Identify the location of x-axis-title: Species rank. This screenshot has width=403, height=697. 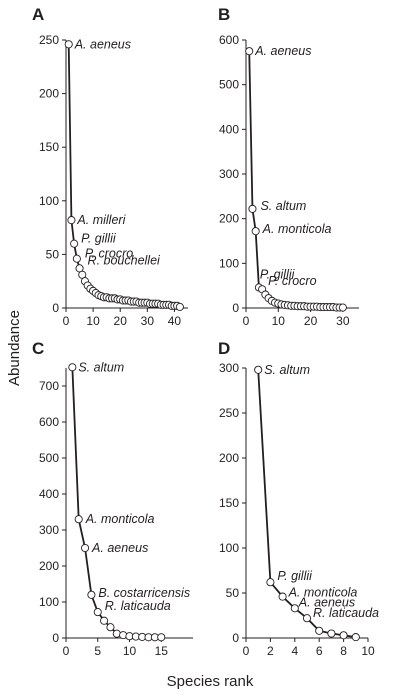
(210, 681).